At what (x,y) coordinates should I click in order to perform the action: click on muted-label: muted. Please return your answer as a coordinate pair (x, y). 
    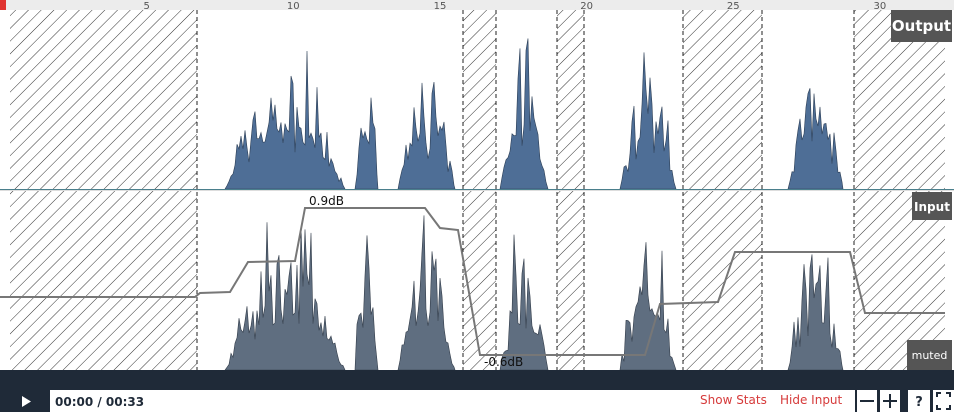
    Looking at the image, I should click on (930, 355).